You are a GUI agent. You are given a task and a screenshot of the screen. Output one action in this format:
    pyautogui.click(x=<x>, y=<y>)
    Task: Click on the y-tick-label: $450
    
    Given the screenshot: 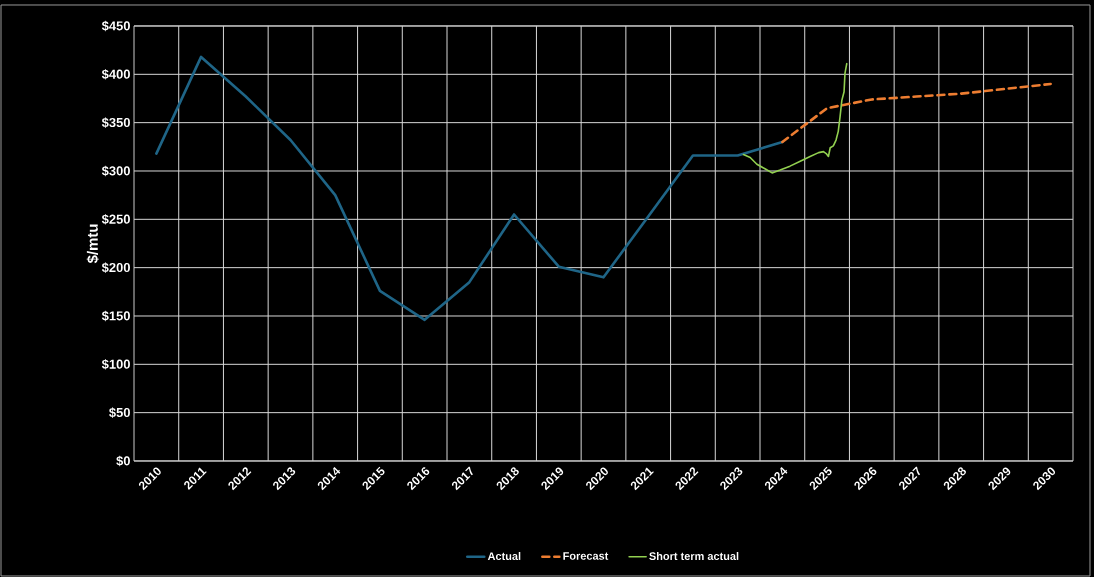 What is the action you would take?
    pyautogui.click(x=115, y=26)
    